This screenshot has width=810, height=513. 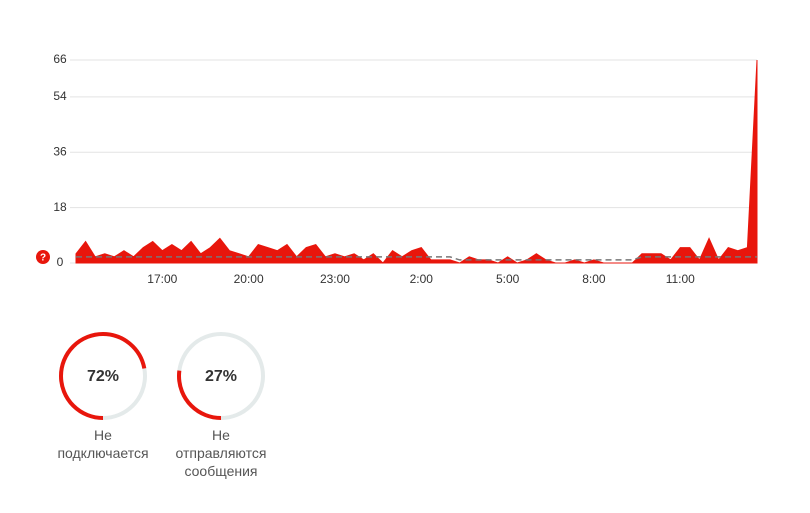 What do you see at coordinates (162, 279) in the screenshot?
I see `x-tick-label: 17:00` at bounding box center [162, 279].